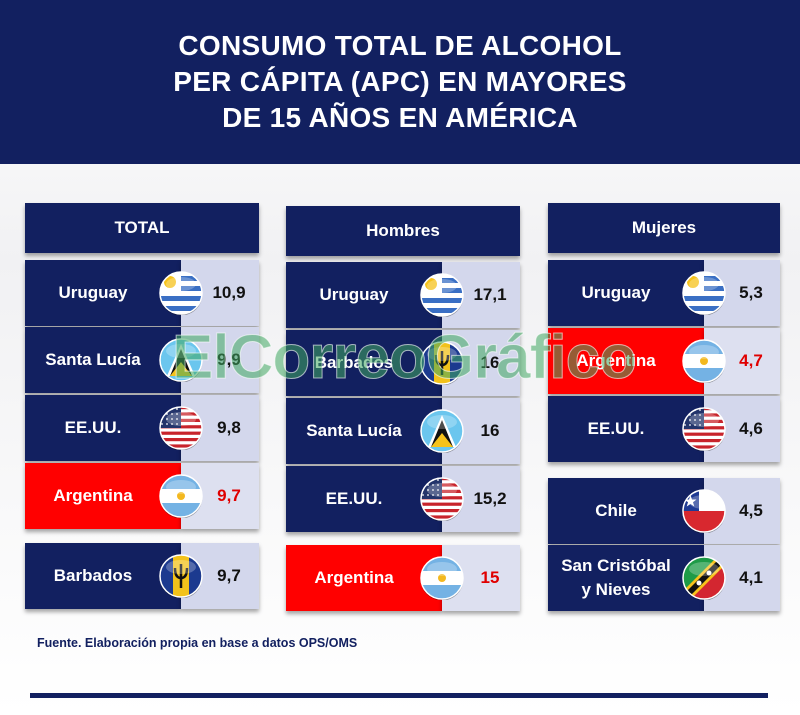 The image size is (800, 715). I want to click on table-row: Uruguay 10,9, so click(142, 293).